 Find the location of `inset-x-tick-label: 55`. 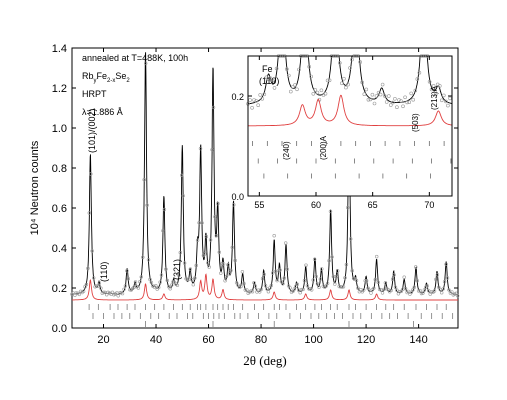

inset-x-tick-label: 55 is located at coordinates (259, 205).